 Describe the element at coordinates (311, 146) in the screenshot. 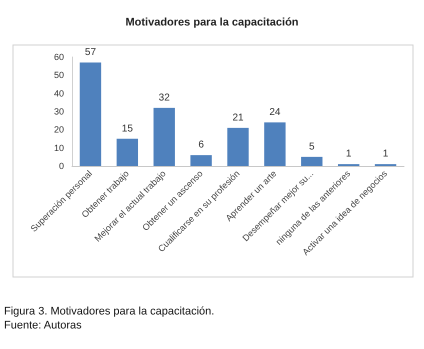

I see `data-label: 5` at that location.